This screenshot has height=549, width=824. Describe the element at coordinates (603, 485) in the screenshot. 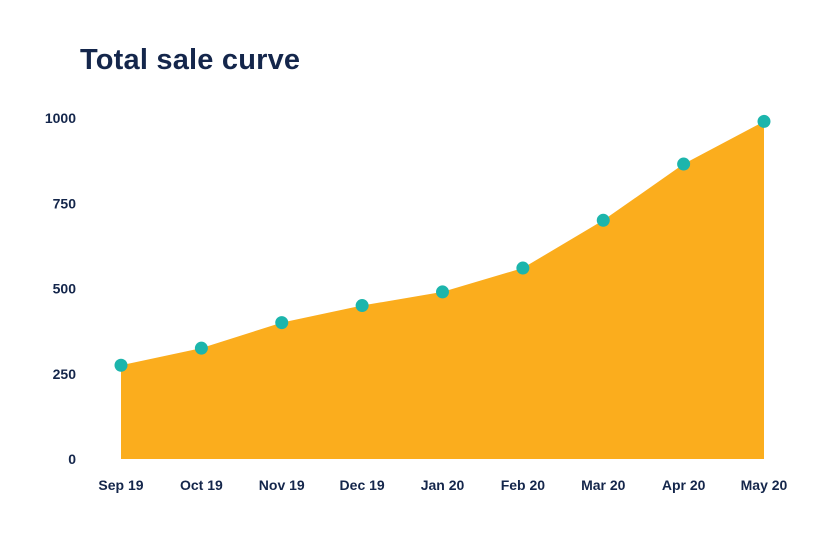

I see `x-tick-label: Mar 20` at that location.